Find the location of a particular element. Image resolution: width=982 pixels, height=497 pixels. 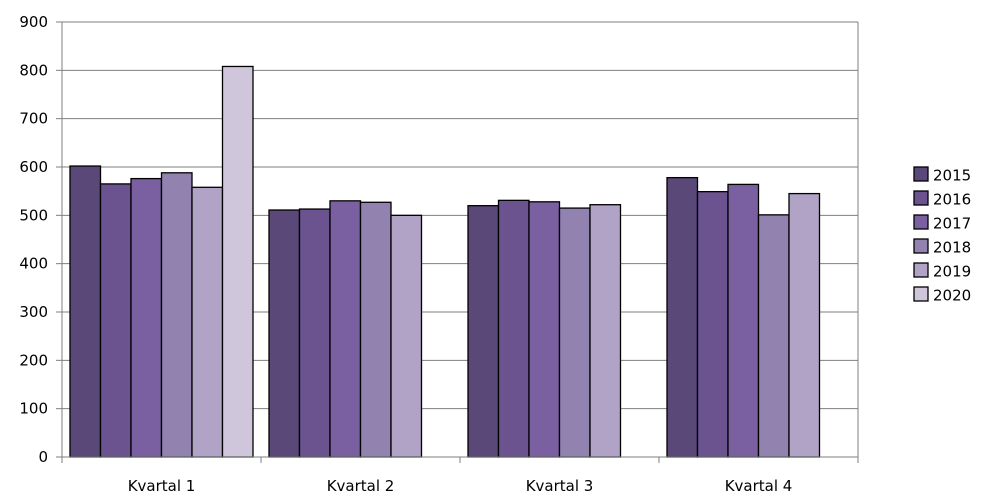

y-tick-labels: 0 100 200 300 400 500 600 700 800 900 is located at coordinates (33, 239).